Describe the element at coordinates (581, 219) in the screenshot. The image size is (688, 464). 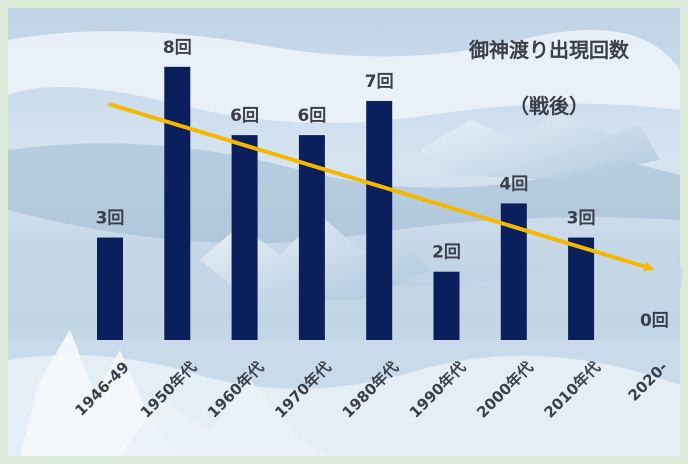
I see `value-label-7: 3回` at that location.